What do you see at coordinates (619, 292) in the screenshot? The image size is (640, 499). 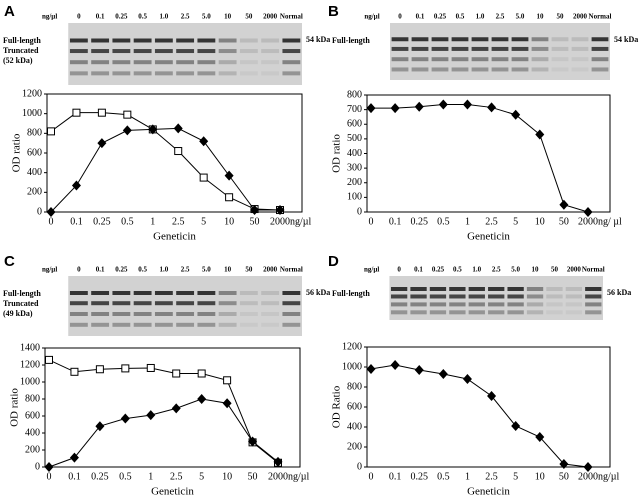 I see `size-label: 56 kDa` at bounding box center [619, 292].